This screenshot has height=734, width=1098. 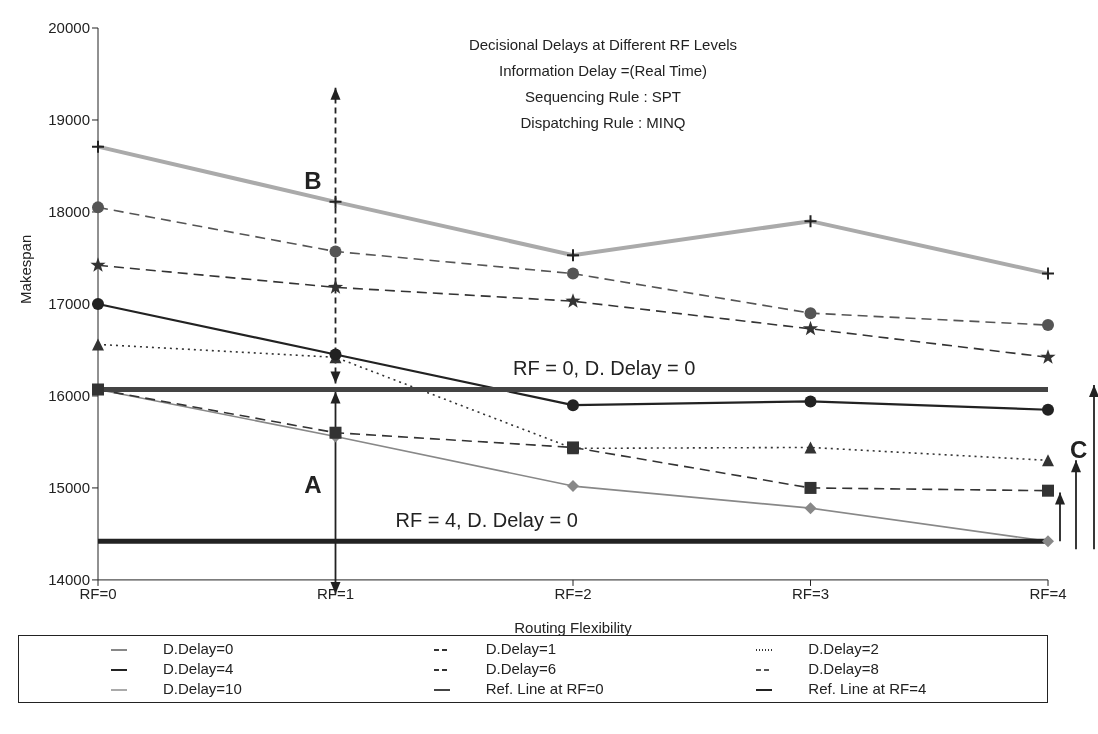 I want to click on legend-label: D.Delay=0, so click(x=198, y=648).